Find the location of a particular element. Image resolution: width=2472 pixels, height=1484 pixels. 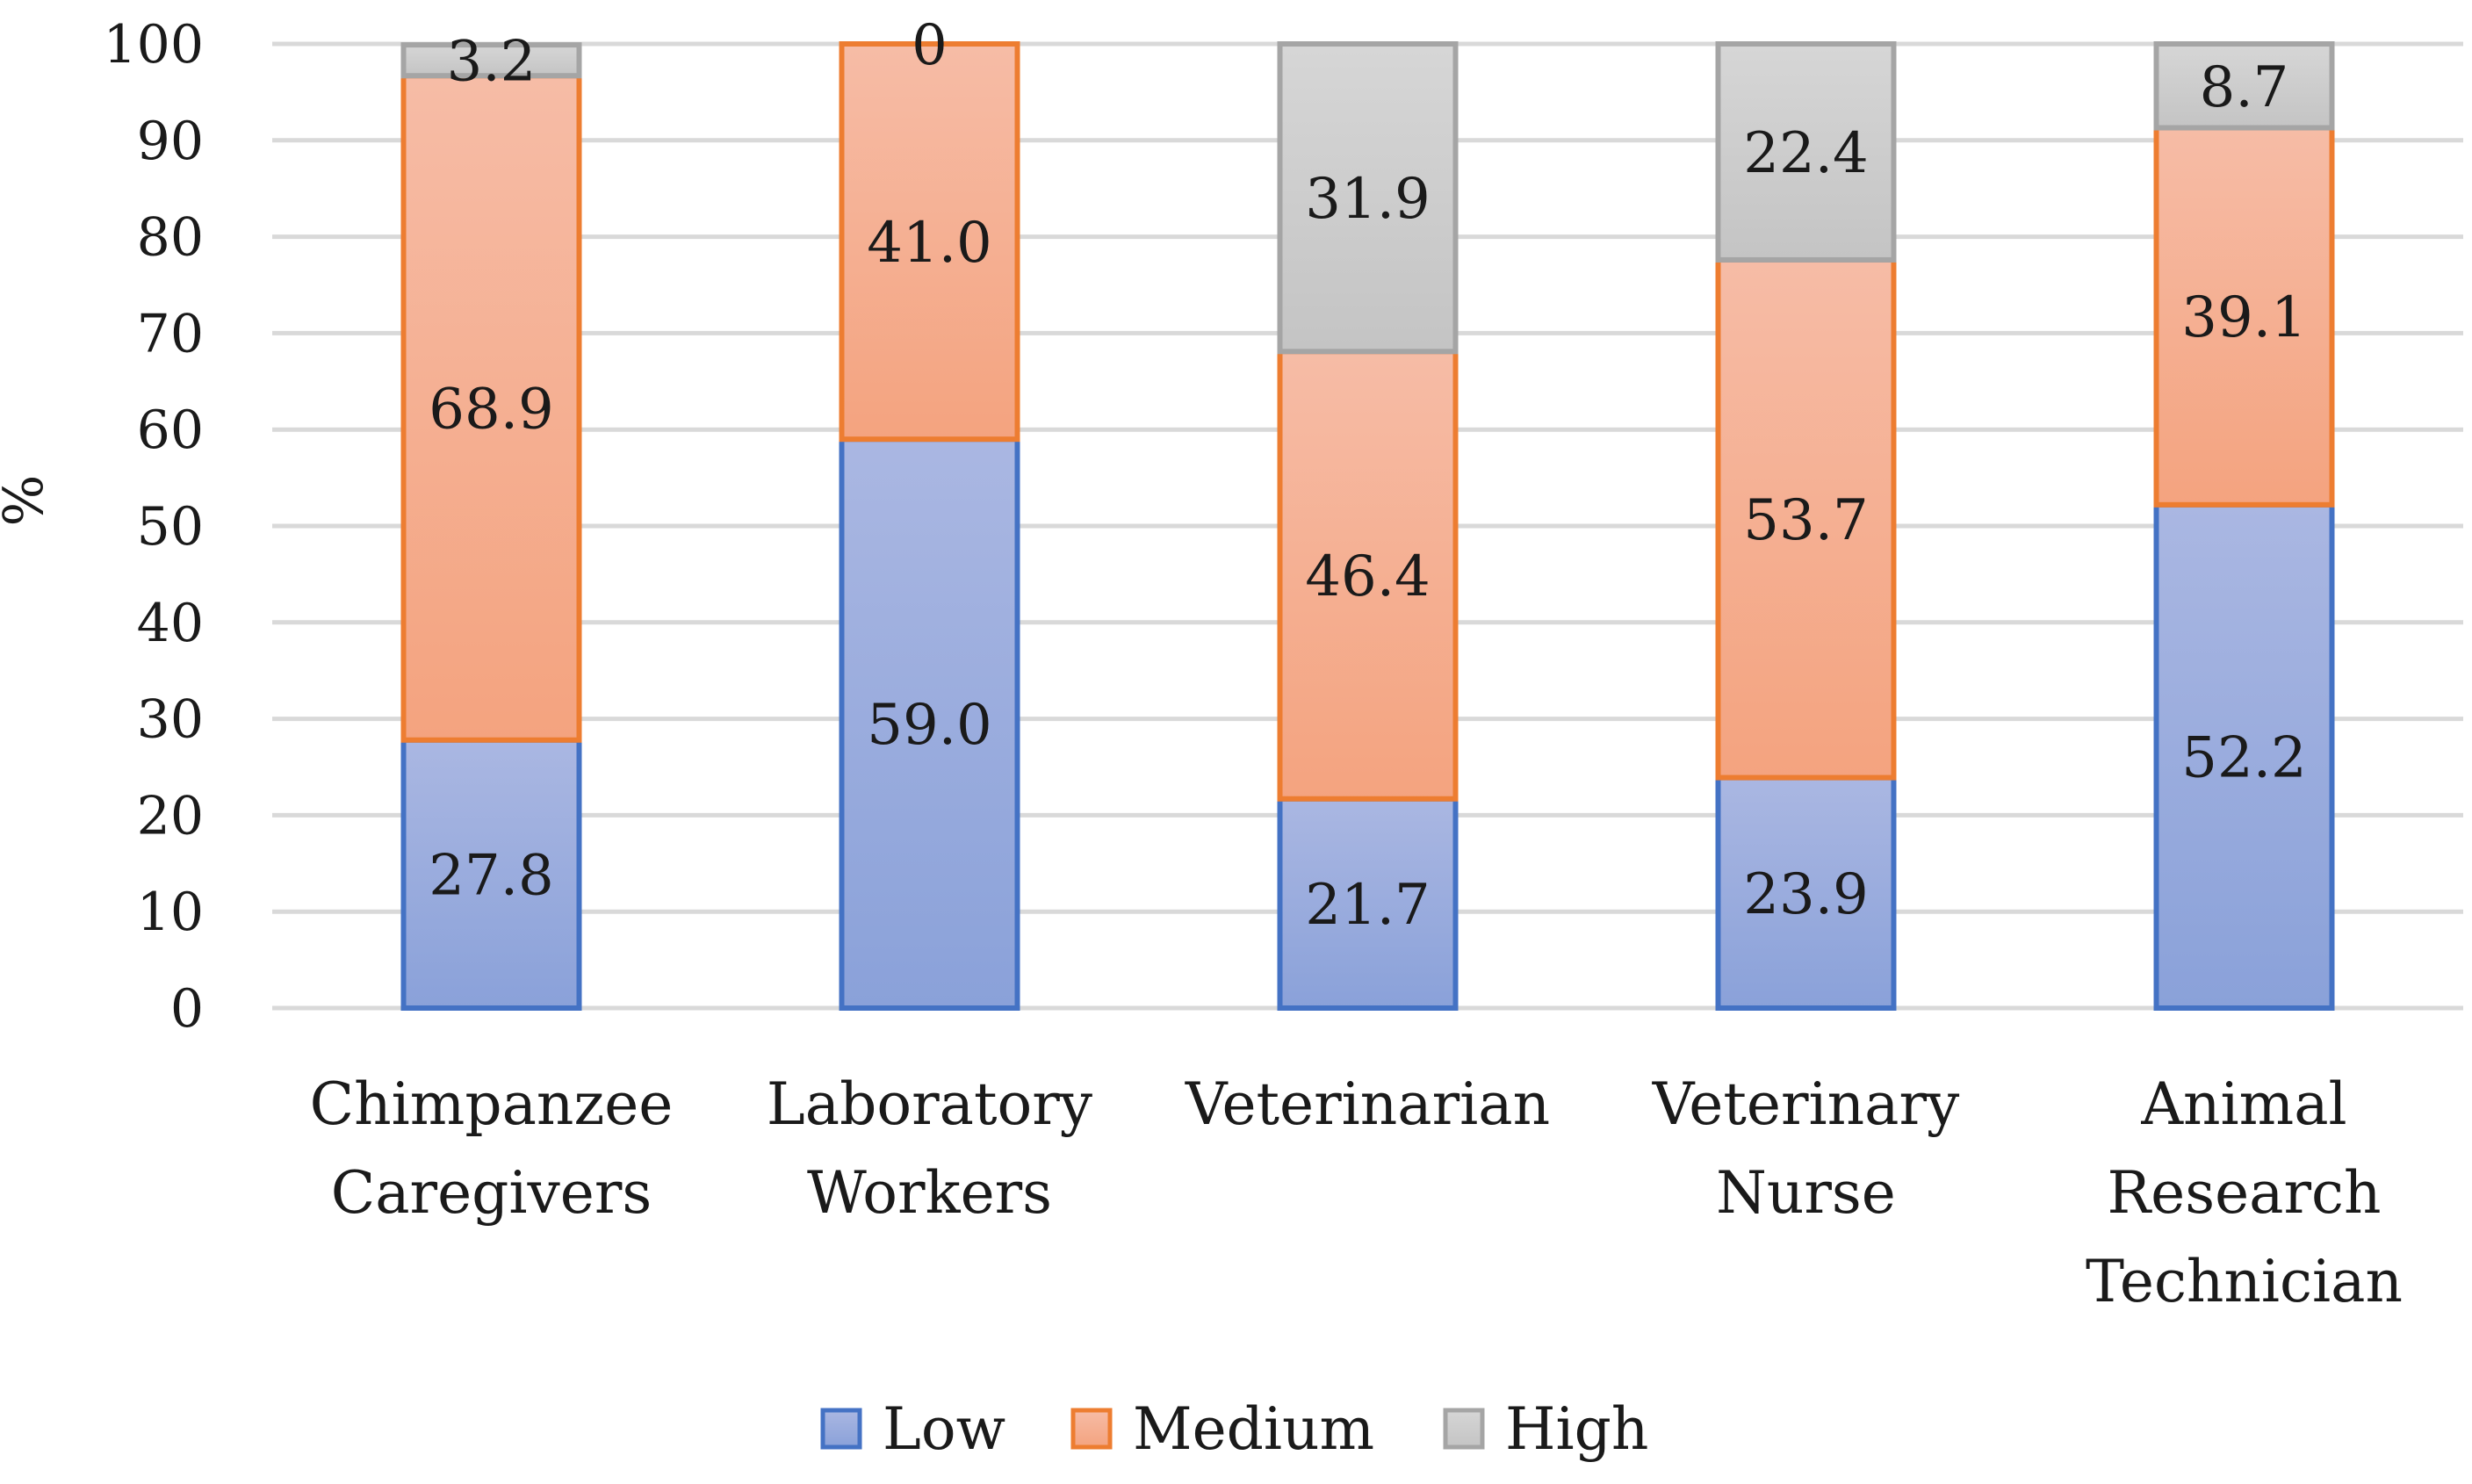

legend-label-high: High is located at coordinates (1576, 1429).